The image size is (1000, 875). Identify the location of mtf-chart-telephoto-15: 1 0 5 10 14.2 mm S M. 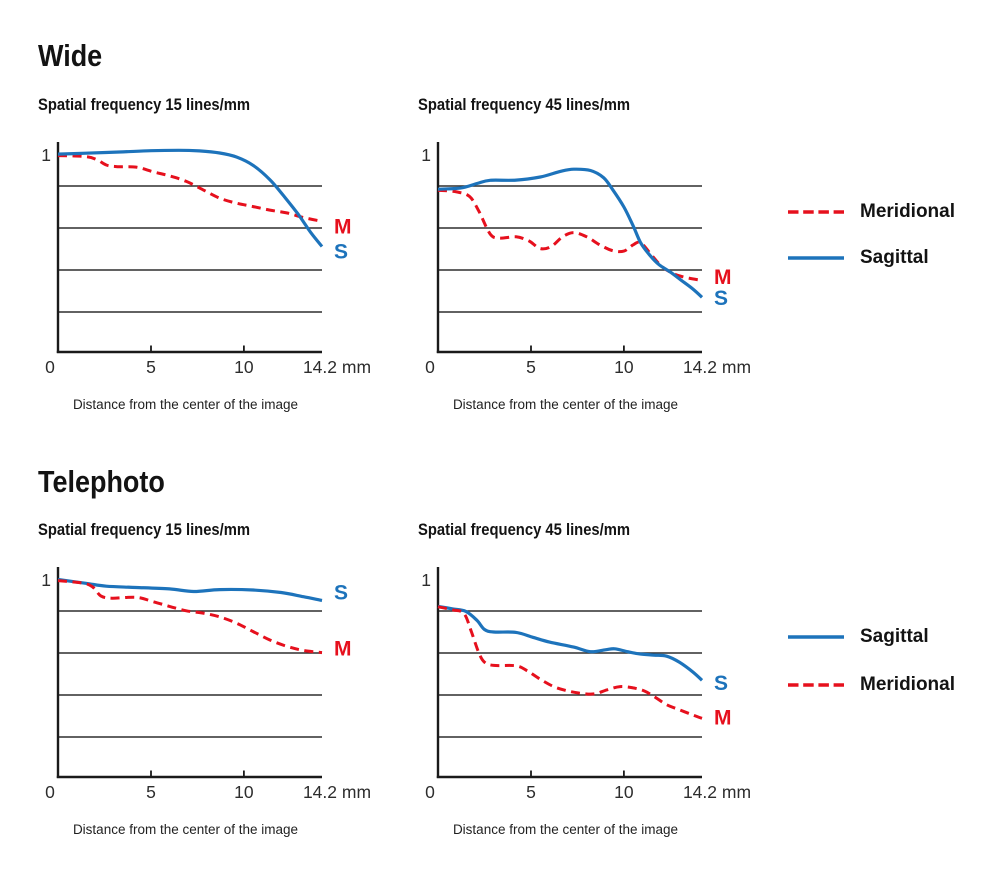
(213, 687).